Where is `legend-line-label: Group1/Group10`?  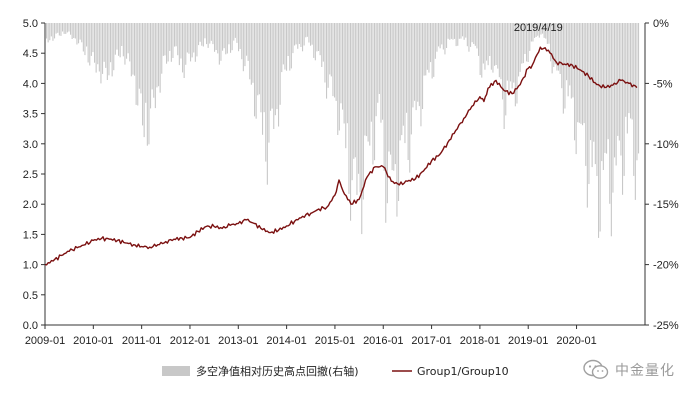 legend-line-label: Group1/Group10 is located at coordinates (463, 371).